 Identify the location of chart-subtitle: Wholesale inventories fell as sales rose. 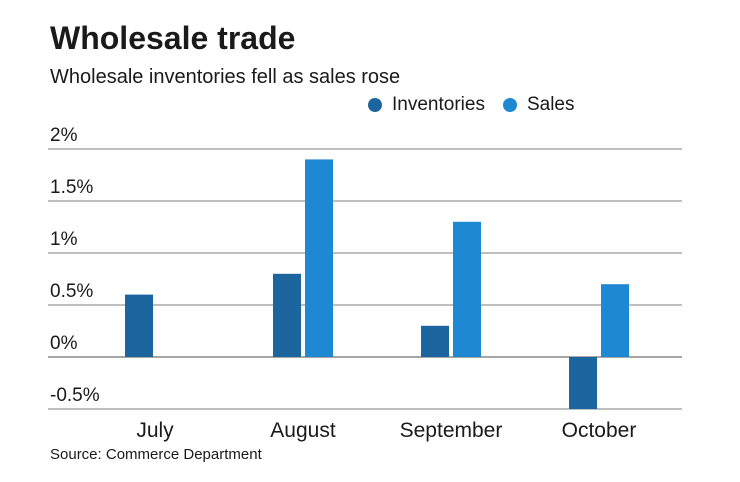
(225, 77).